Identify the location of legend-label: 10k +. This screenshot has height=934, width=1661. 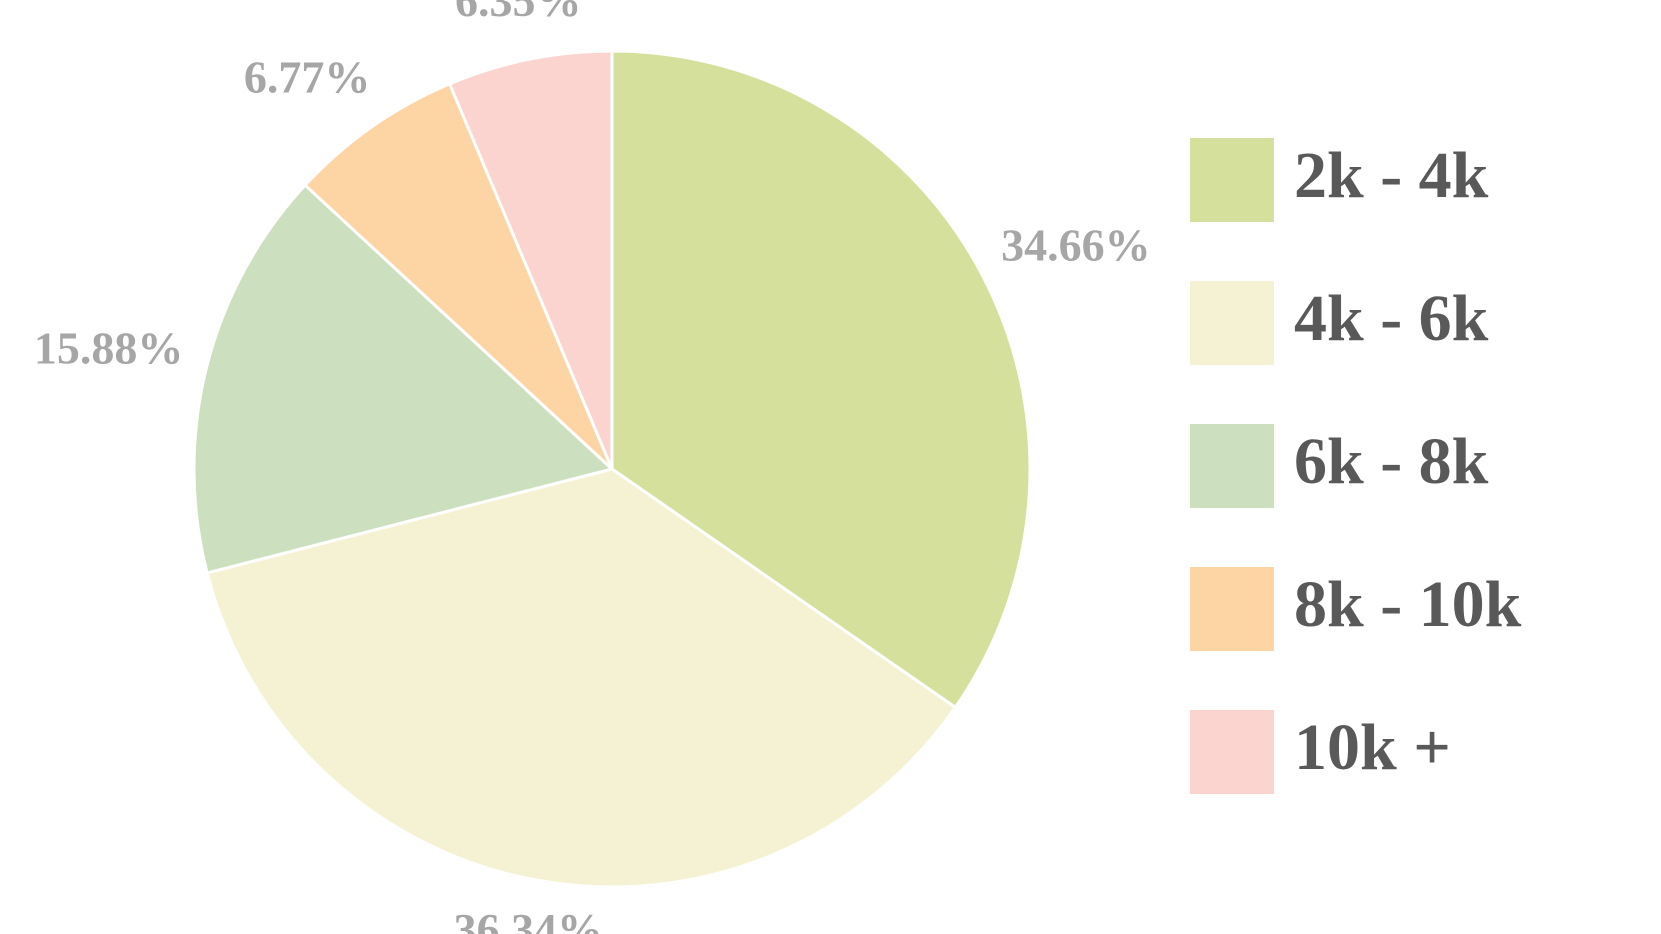
(1372, 747).